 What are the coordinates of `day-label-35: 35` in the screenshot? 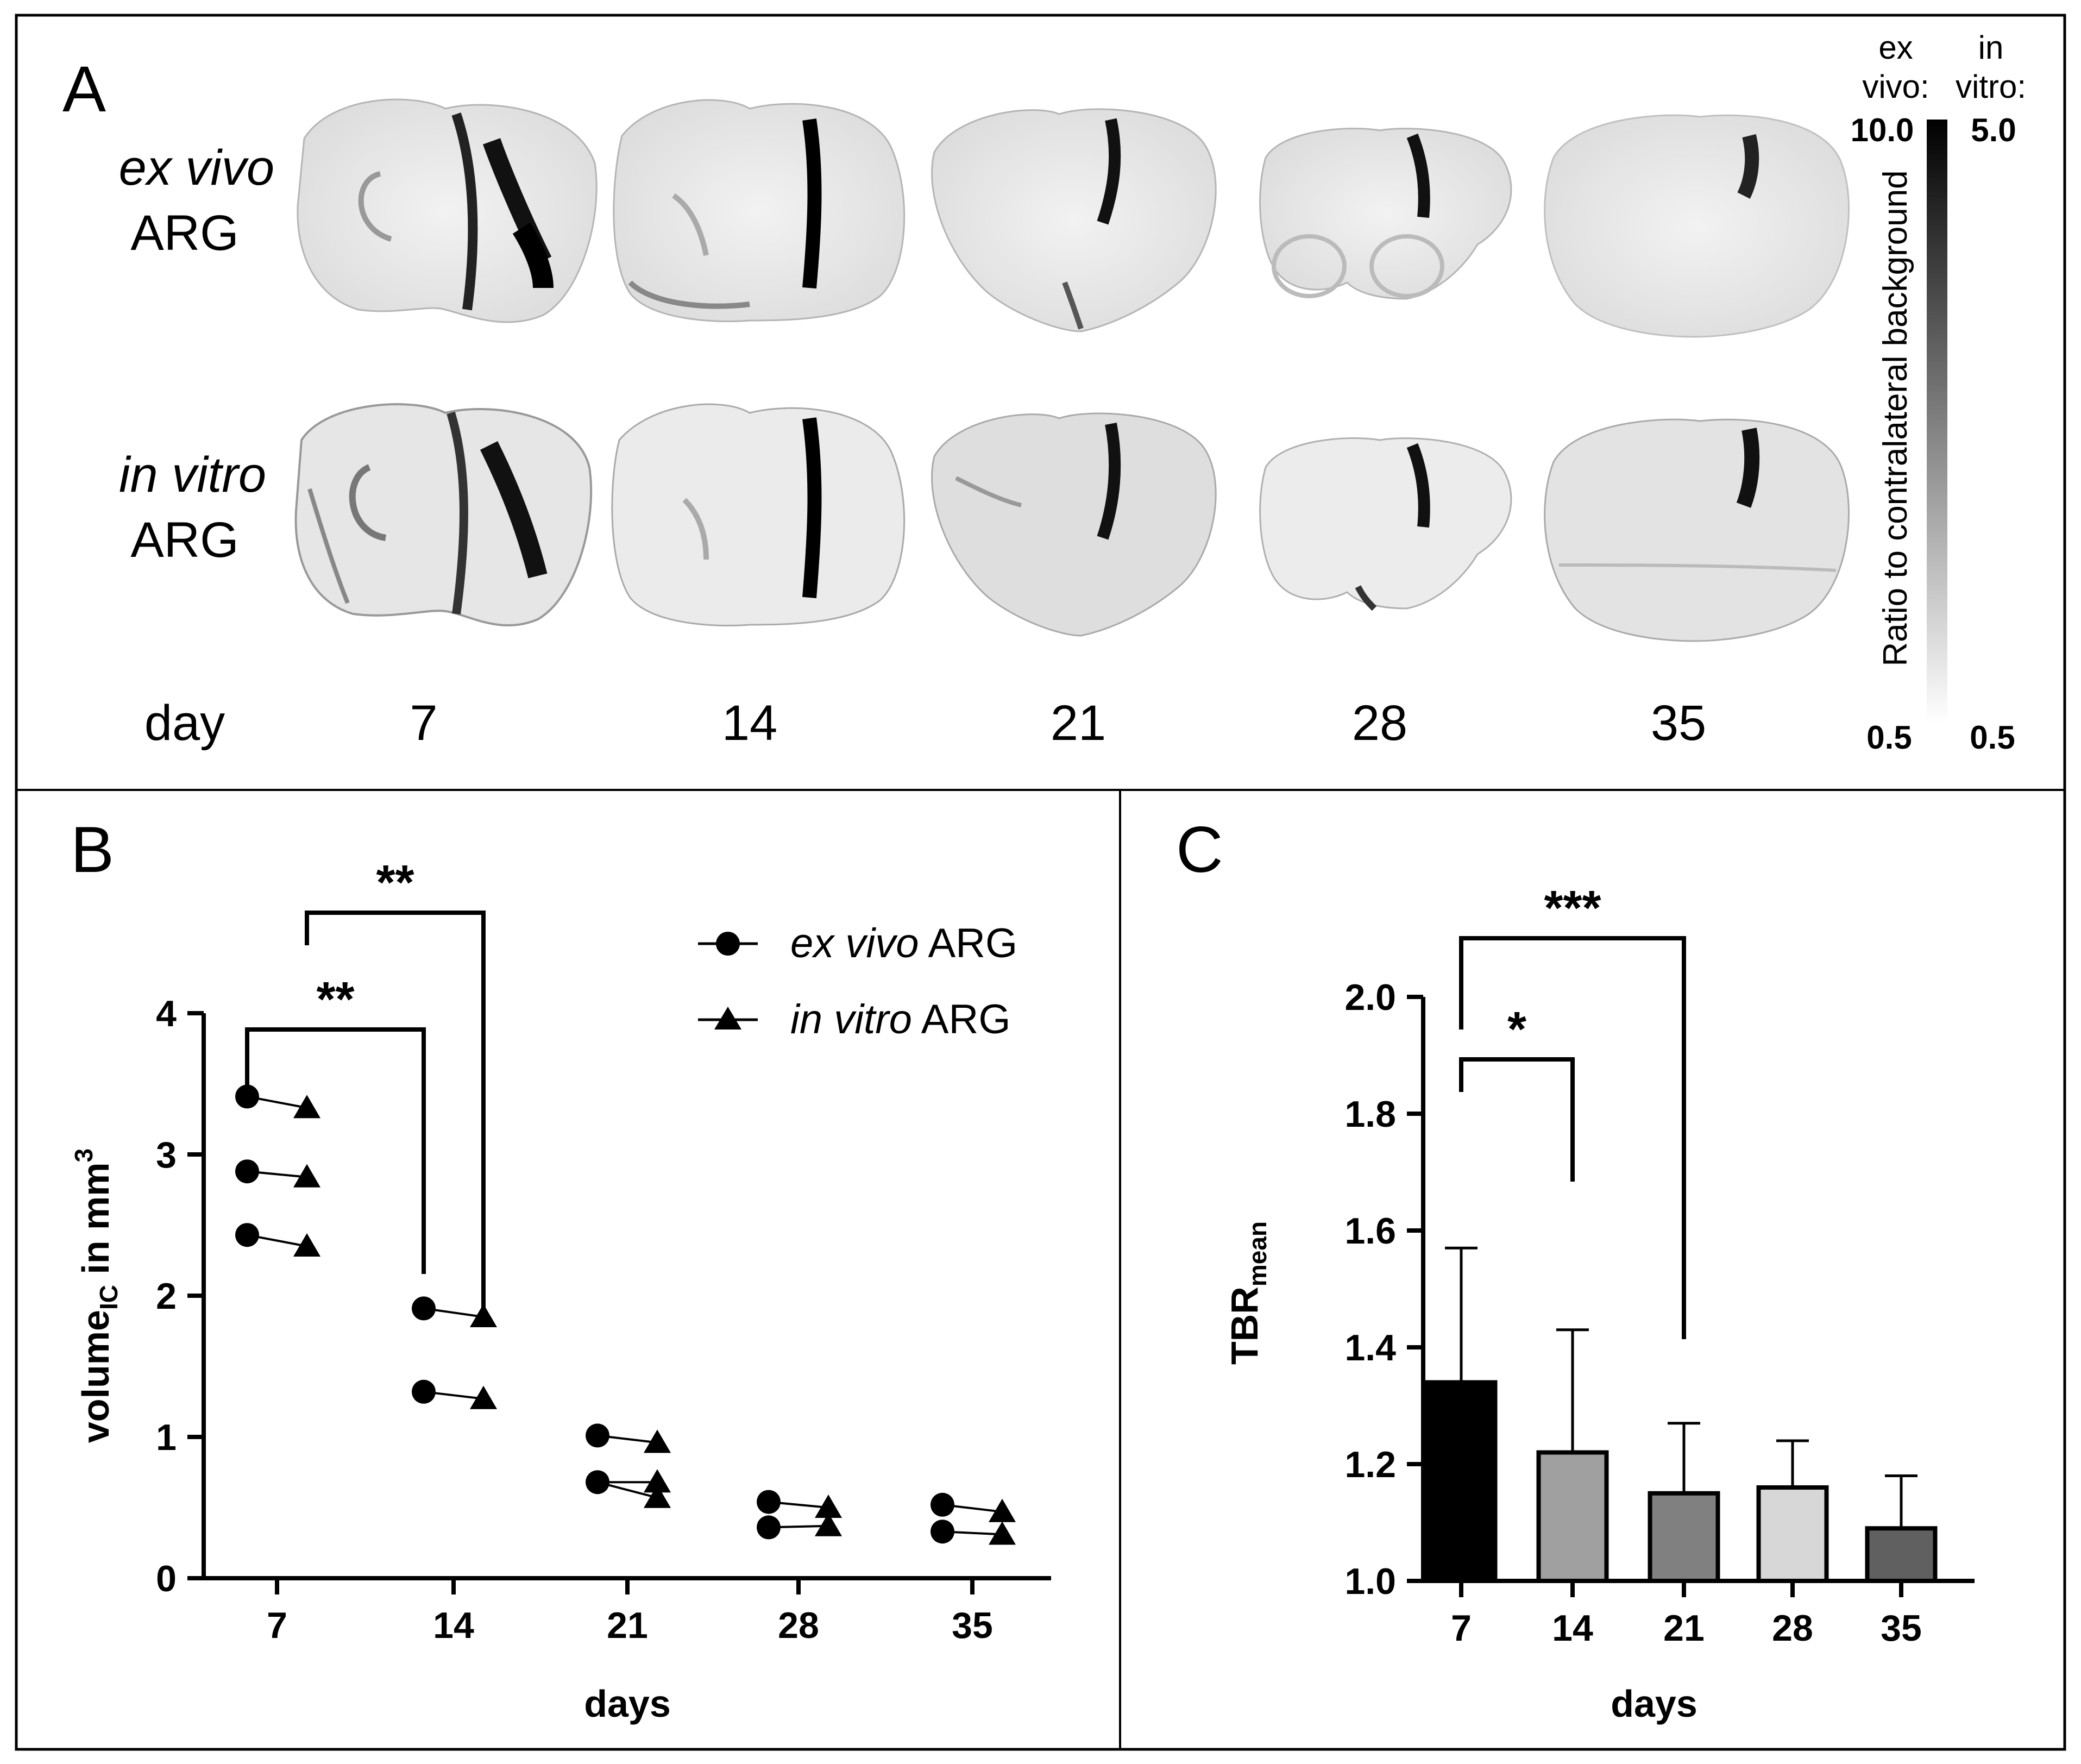 It's located at (1678, 723).